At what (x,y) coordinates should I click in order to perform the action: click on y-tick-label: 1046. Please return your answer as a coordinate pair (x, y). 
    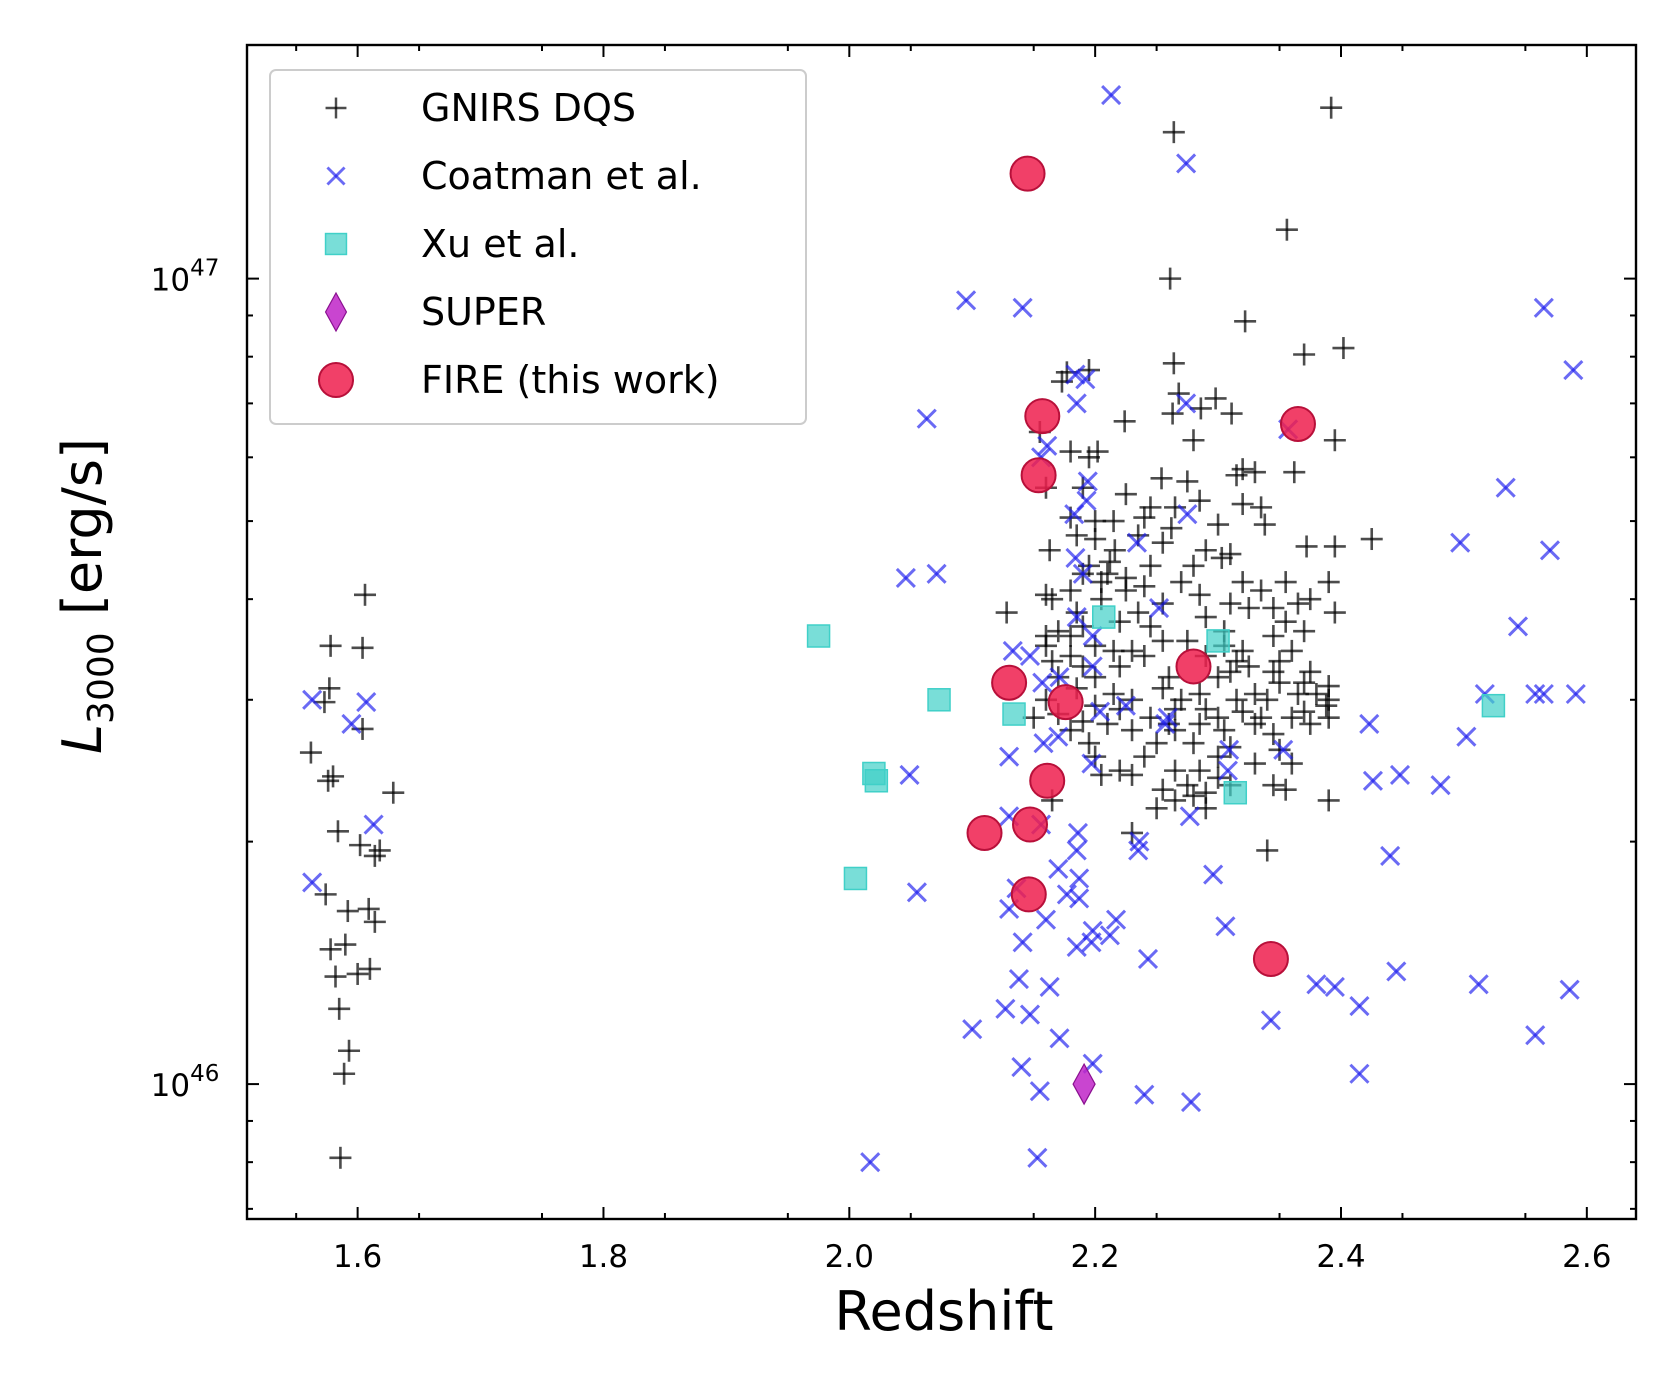
    Looking at the image, I should click on (185, 1082).